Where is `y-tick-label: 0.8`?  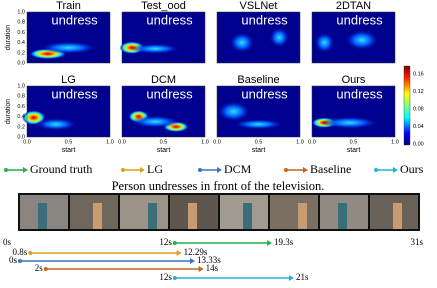 y-tick-label: 0.8 is located at coordinates (21, 23).